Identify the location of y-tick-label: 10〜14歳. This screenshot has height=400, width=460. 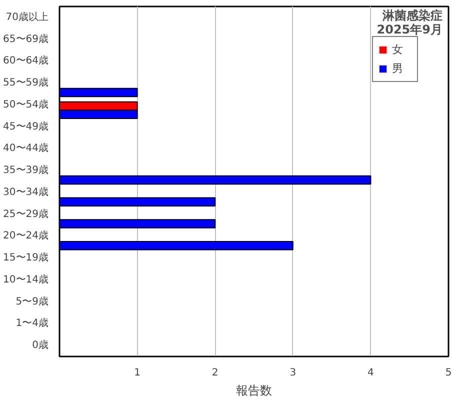
(26, 279).